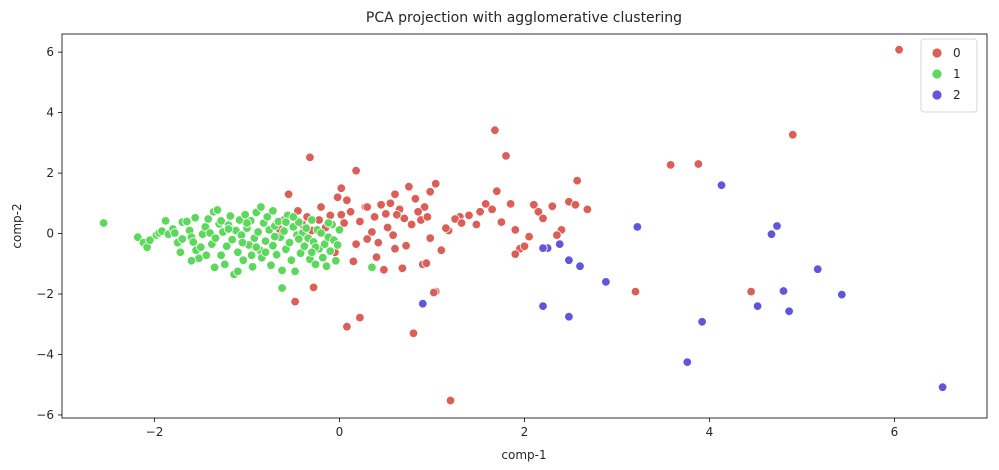 The image size is (999, 470). I want to click on legend-label-0: 0, so click(957, 53).